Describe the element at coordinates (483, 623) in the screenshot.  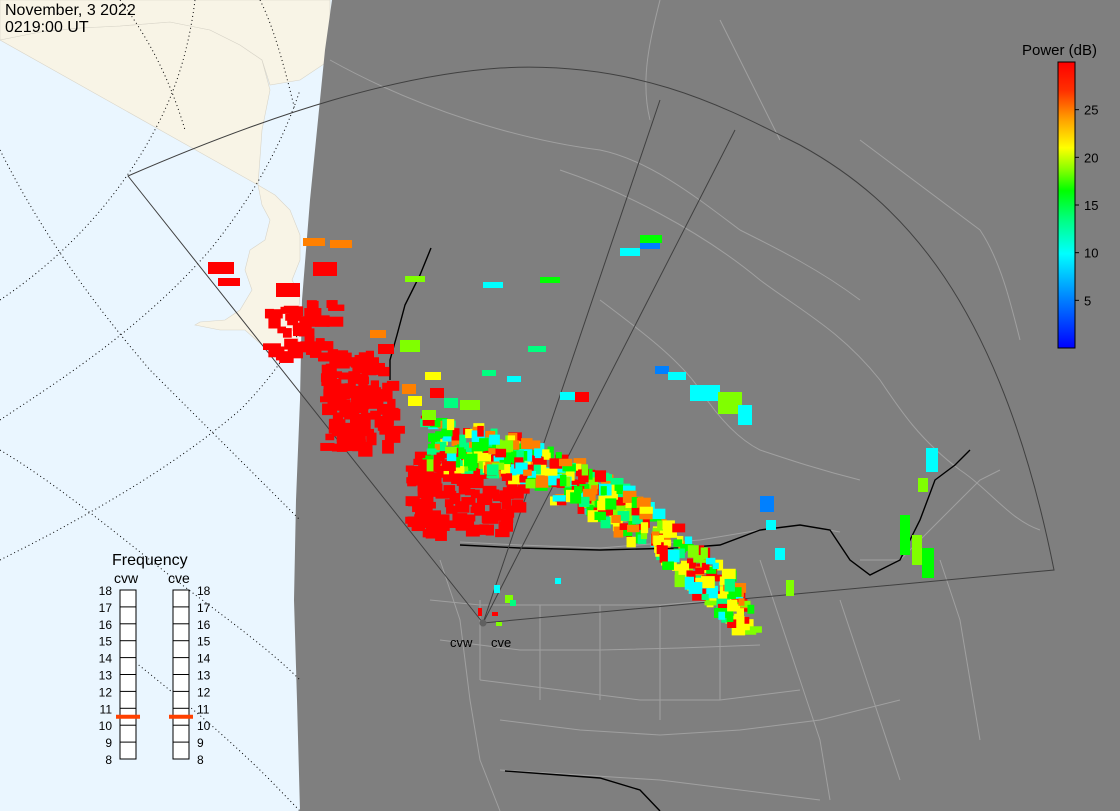
I see `radar-site-marker` at that location.